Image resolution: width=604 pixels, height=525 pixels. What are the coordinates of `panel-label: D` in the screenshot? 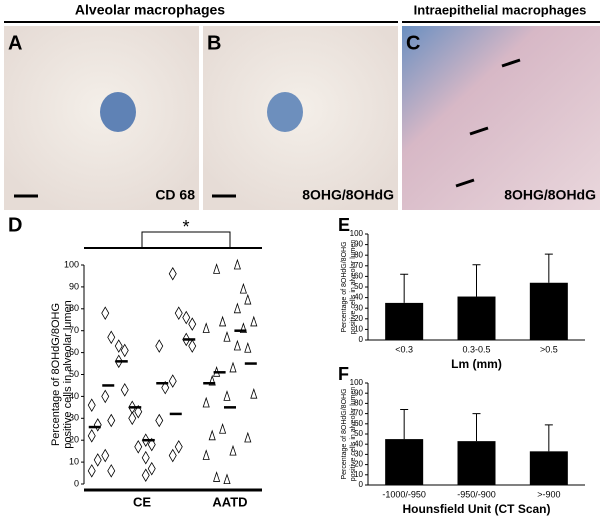 It's located at (15, 225).